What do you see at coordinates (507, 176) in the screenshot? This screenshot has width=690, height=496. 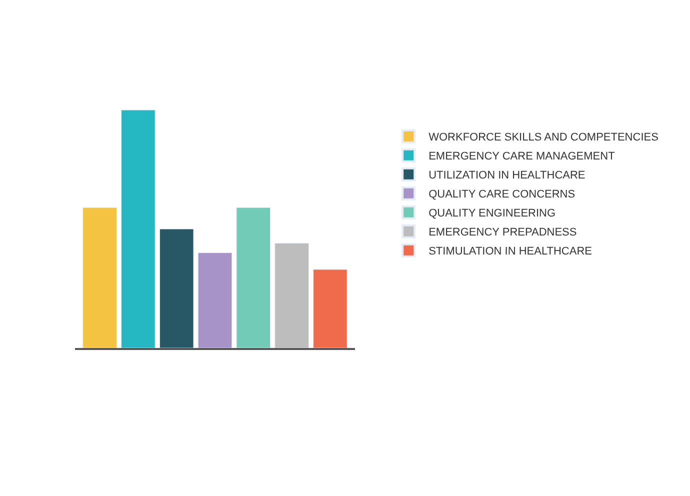 I see `legend-label: UTILIZATION IN HEALTHCARE` at bounding box center [507, 176].